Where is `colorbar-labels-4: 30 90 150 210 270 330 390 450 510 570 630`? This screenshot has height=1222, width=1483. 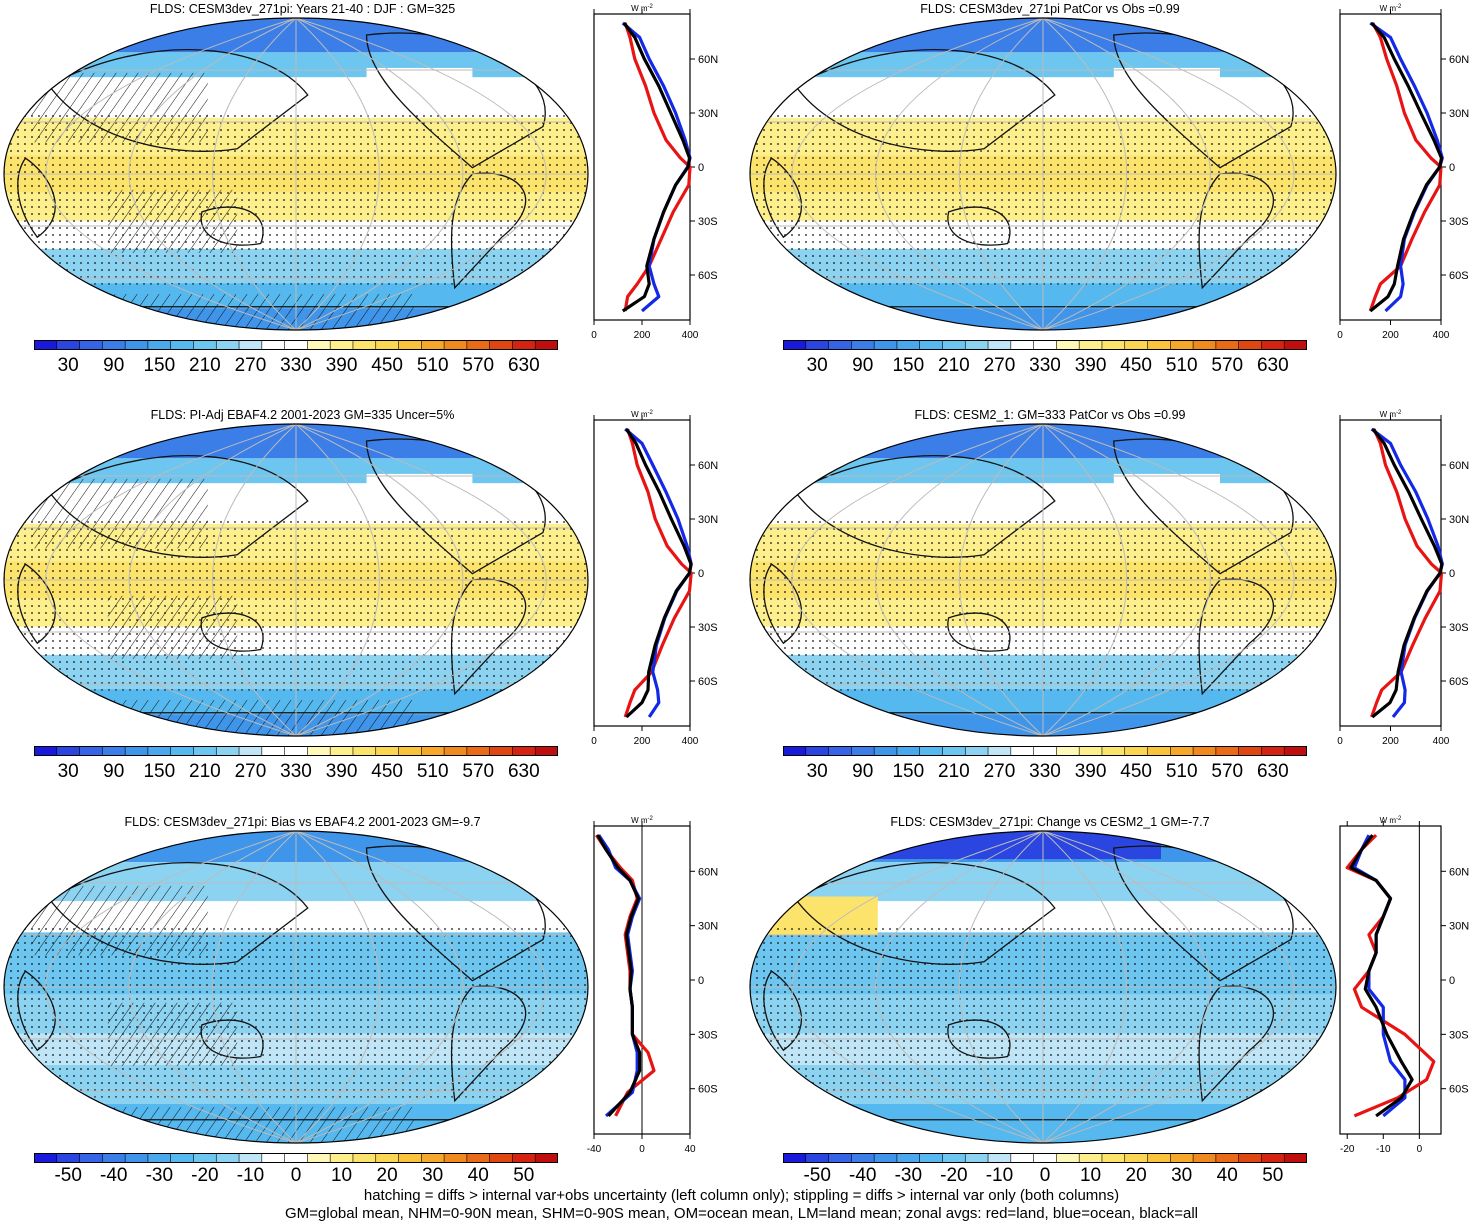
colorbar-labels-4: 30 90 150 210 270 330 390 450 510 570 630 is located at coordinates (1045, 773).